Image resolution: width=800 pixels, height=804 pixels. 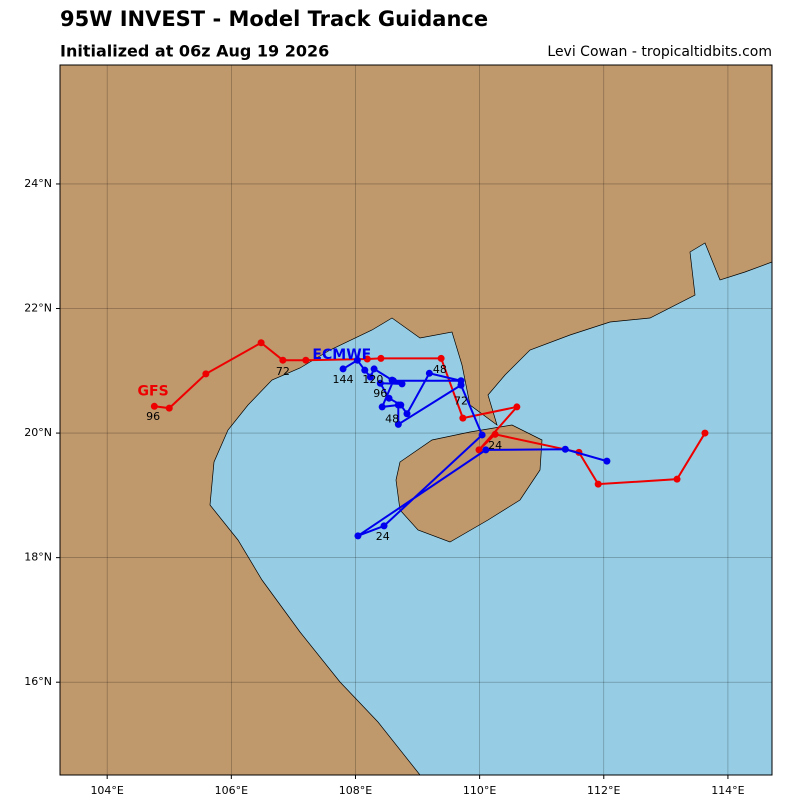 I want to click on forecast-hour-label: 144, so click(x=343, y=379).